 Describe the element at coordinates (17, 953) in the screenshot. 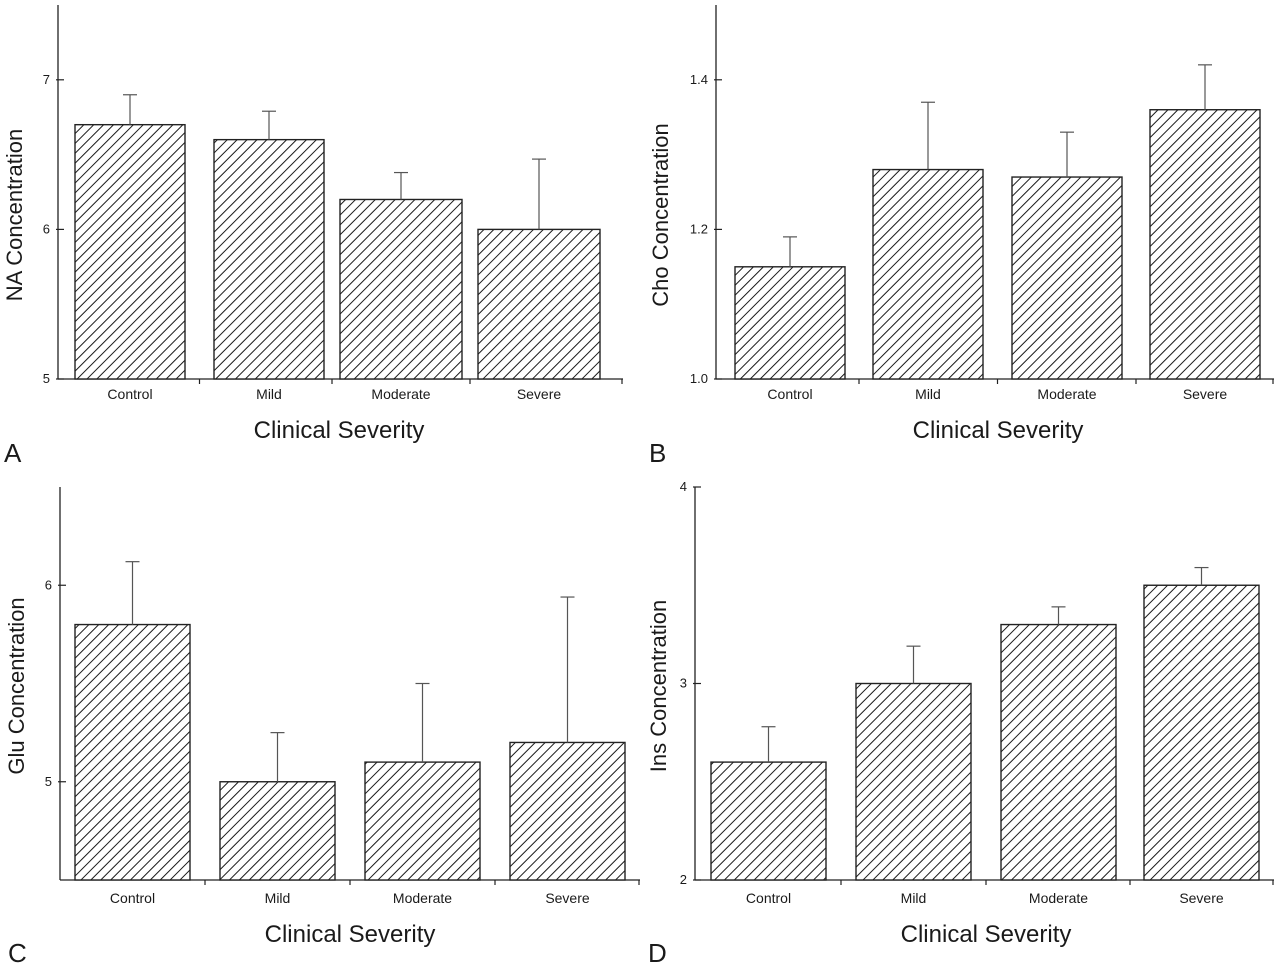

I see `panel-letter: C` at that location.